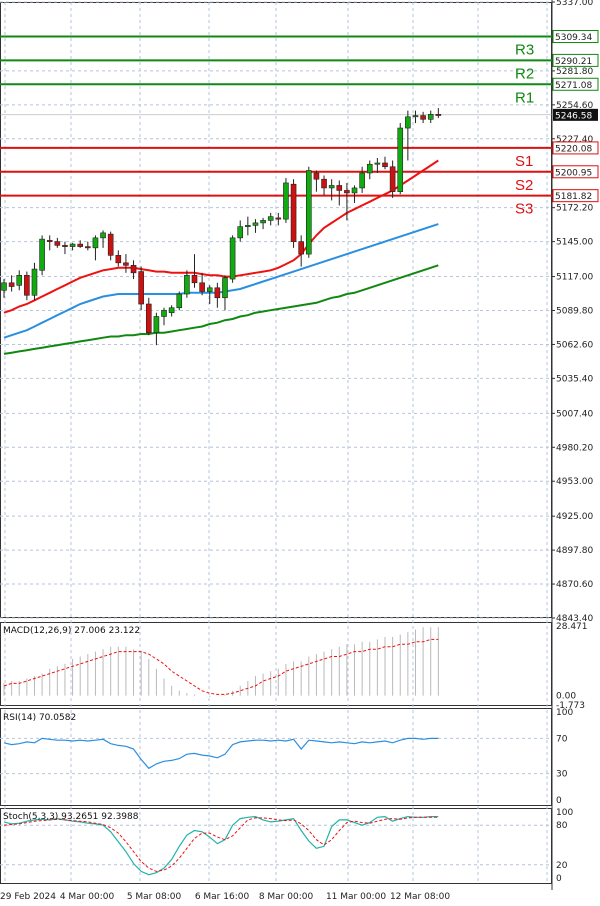  Describe the element at coordinates (28, 897) in the screenshot. I see `x-tick-label: 29 Feb 2024` at that location.